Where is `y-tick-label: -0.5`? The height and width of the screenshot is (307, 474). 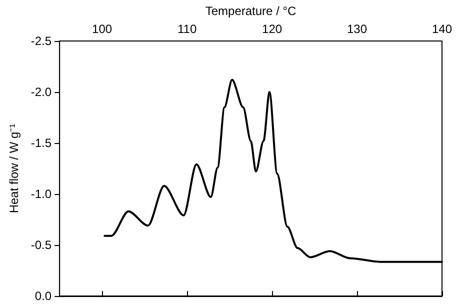 y-tick-label: -0.5 is located at coordinates (41, 245).